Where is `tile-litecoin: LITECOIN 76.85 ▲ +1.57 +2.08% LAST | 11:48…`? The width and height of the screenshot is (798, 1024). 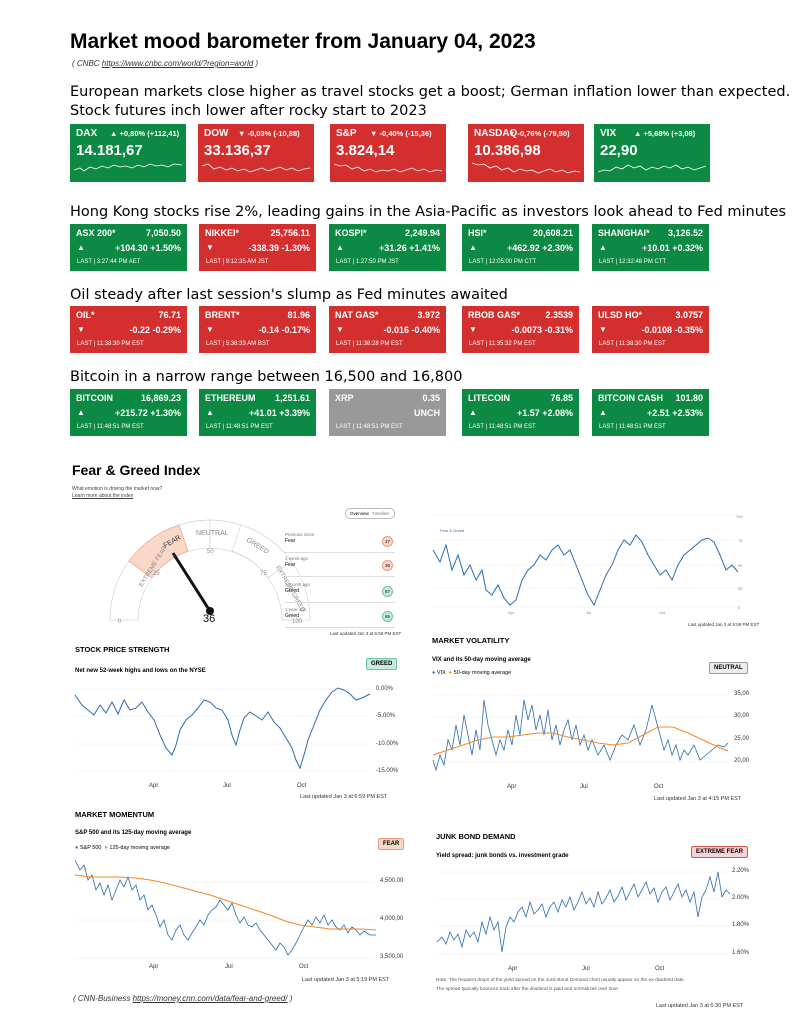 tile-litecoin: LITECOIN 76.85 ▲ +1.57 +2.08% LAST | 11:48… is located at coordinates (520, 412).